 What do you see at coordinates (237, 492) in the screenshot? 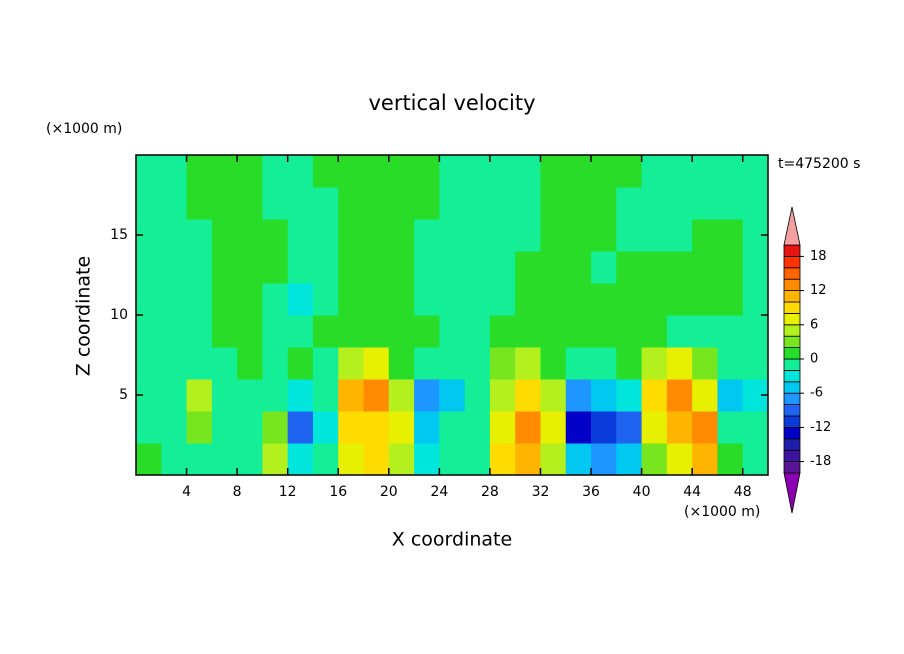
I see `x-tick-label: 8` at bounding box center [237, 492].